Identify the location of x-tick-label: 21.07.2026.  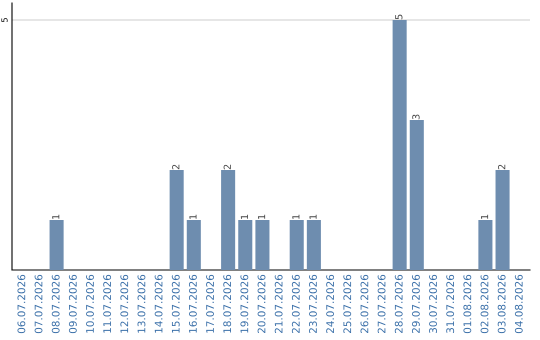
(278, 304).